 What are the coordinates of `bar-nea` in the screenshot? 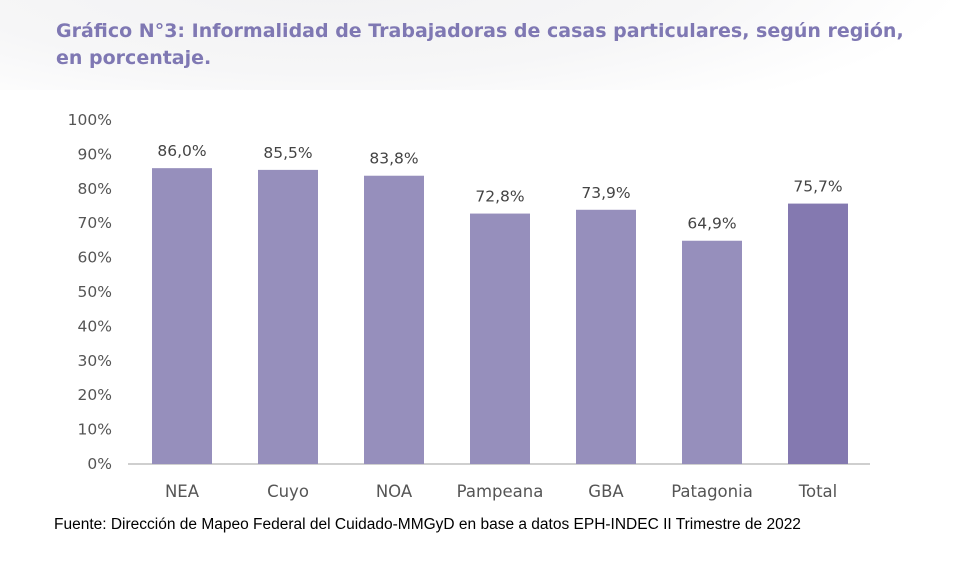 It's located at (182, 316).